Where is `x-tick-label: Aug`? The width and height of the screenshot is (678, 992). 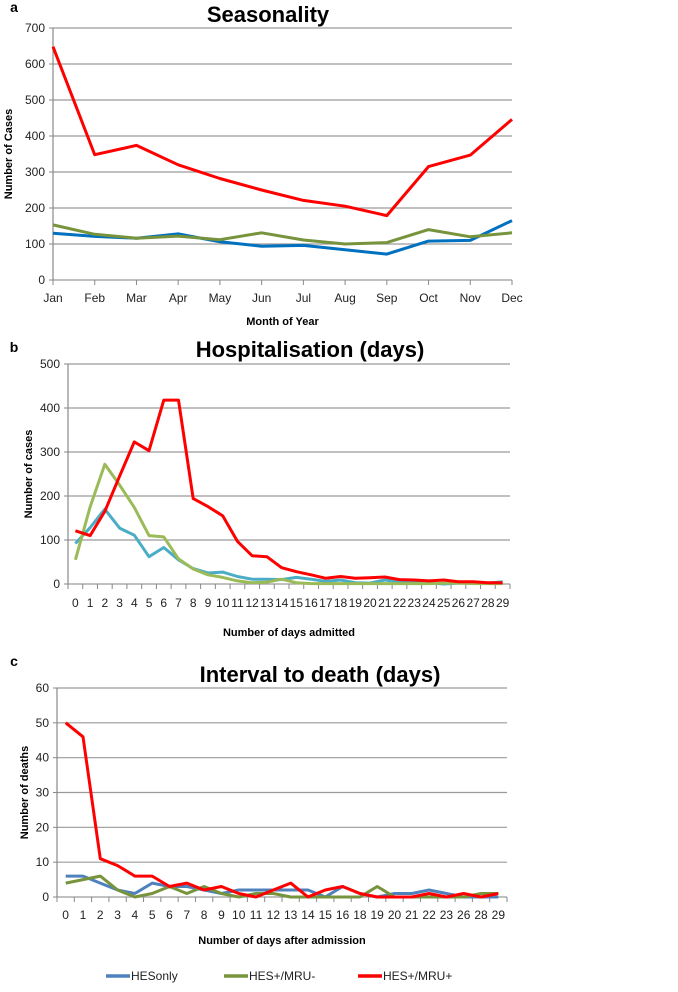 x-tick-label: Aug is located at coordinates (344, 298).